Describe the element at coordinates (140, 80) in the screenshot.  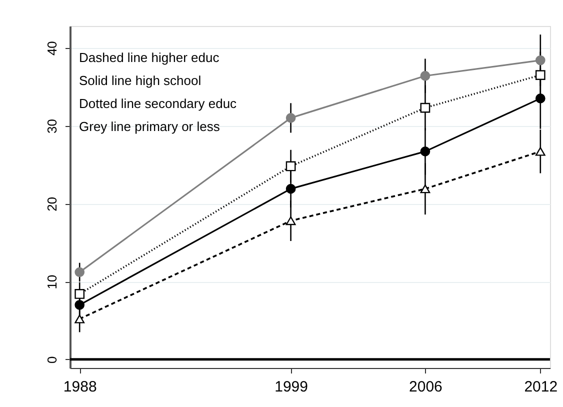
I see `annotation: Solid line high school` at that location.